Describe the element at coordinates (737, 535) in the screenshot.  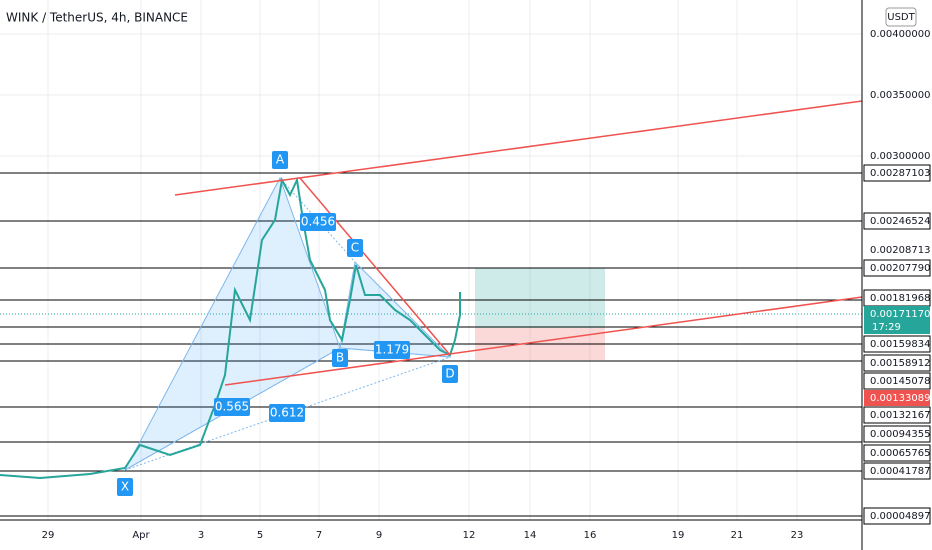
I see `date-label: 21` at that location.